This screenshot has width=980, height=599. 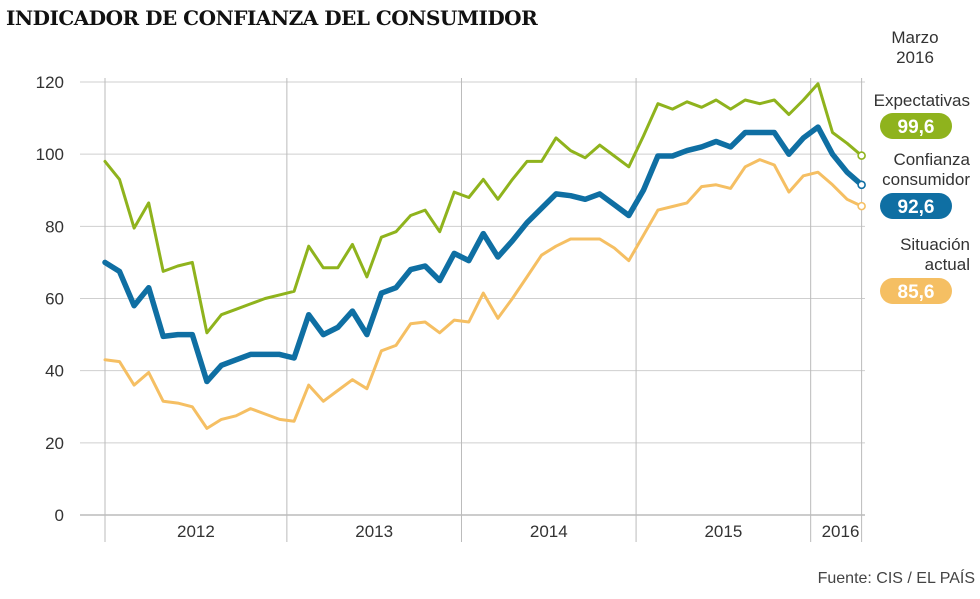 I want to click on legend-label-line: actual, so click(x=947, y=264).